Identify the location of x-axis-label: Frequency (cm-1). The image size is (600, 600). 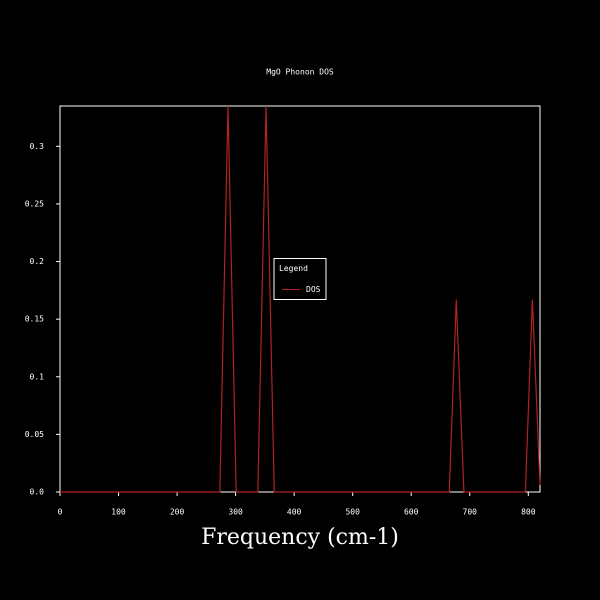
(300, 537).